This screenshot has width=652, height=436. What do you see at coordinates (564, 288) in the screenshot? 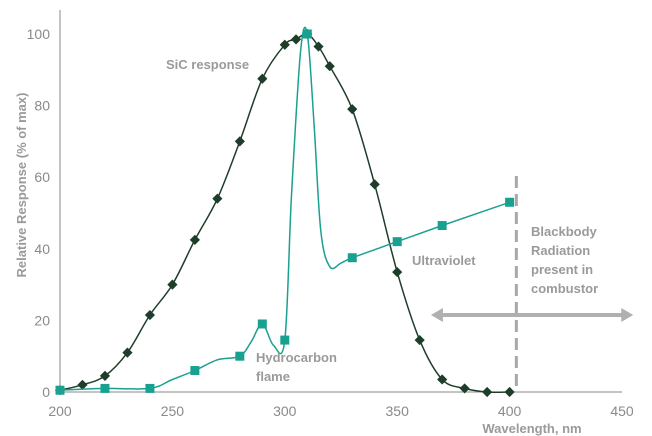
I see `blackbody-label-line4: combustor` at bounding box center [564, 288].